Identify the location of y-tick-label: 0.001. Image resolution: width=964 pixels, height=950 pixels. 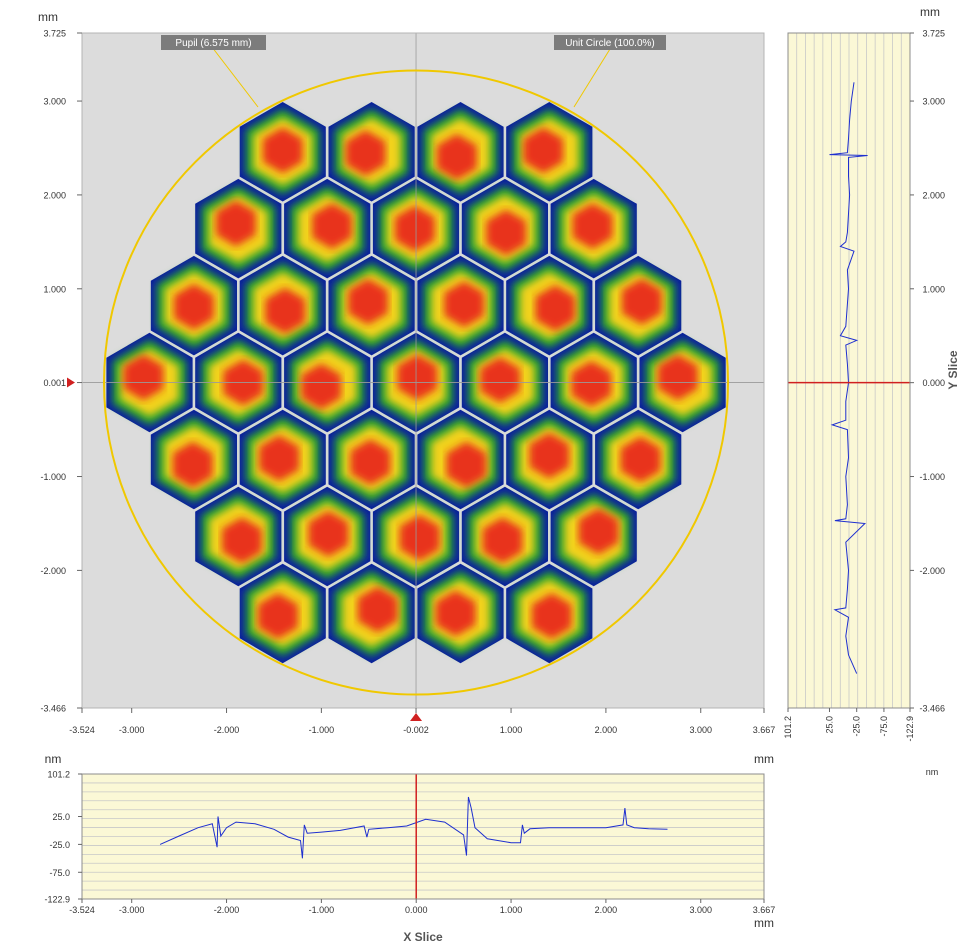
(54, 383).